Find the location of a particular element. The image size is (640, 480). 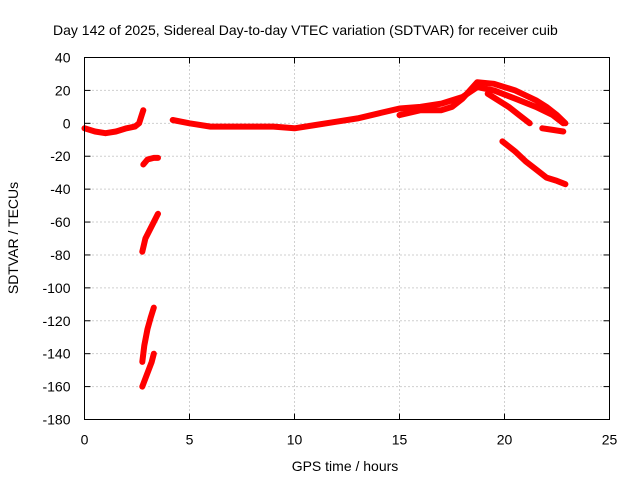

series-trace-low-d is located at coordinates (148, 370).